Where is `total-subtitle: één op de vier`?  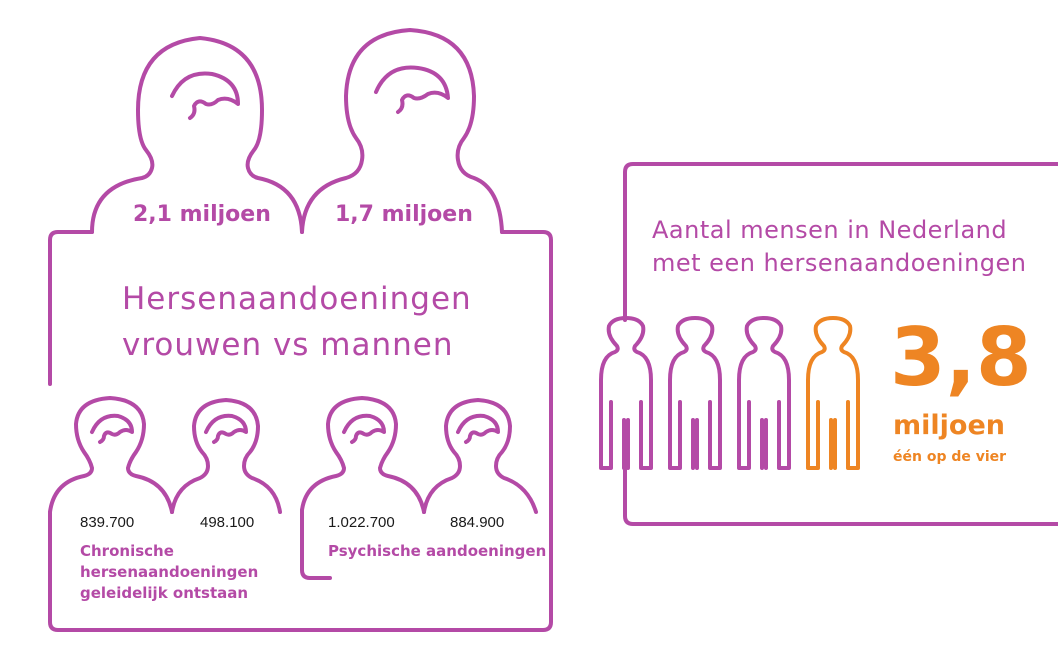
total-subtitle: één op de vier is located at coordinates (950, 457).